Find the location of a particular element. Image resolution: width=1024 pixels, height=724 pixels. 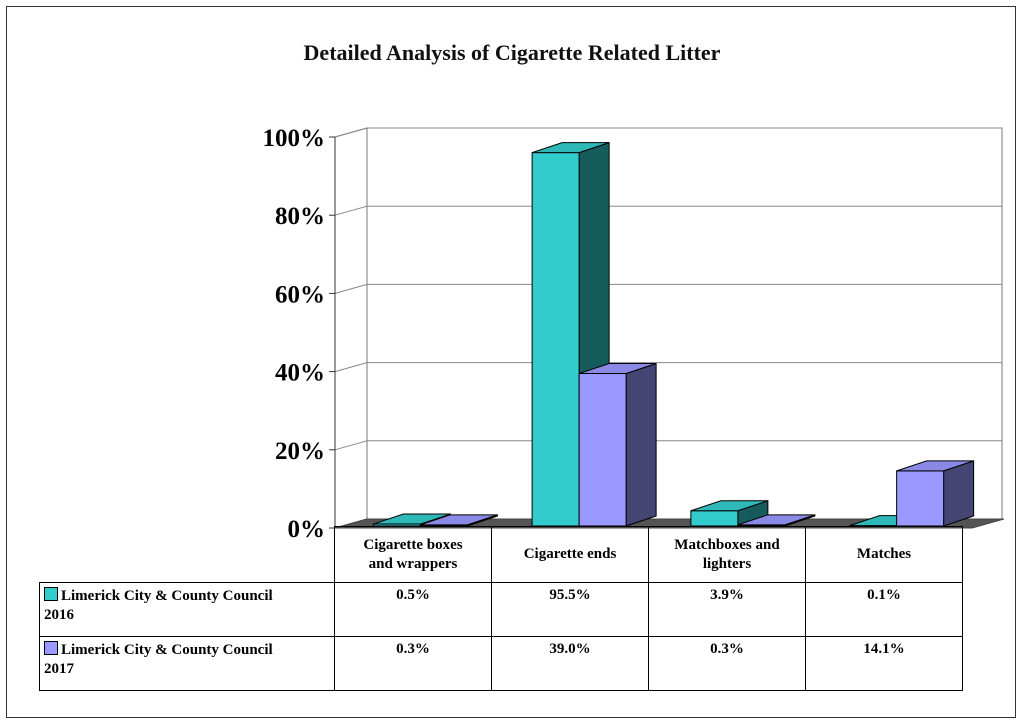

category-header: Matchboxes and lighters is located at coordinates (727, 554).